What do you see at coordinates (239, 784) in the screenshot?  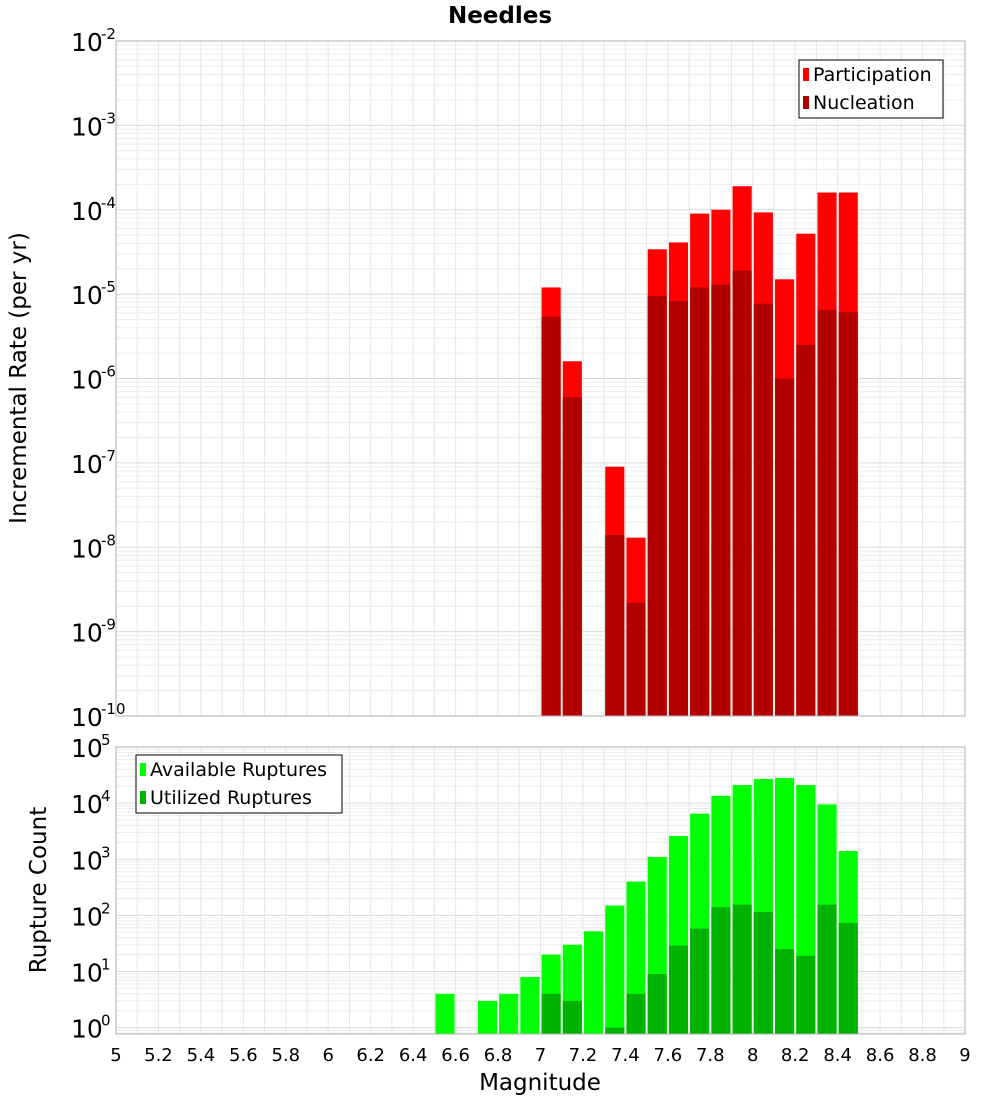 I see `bottom-legend-box` at bounding box center [239, 784].